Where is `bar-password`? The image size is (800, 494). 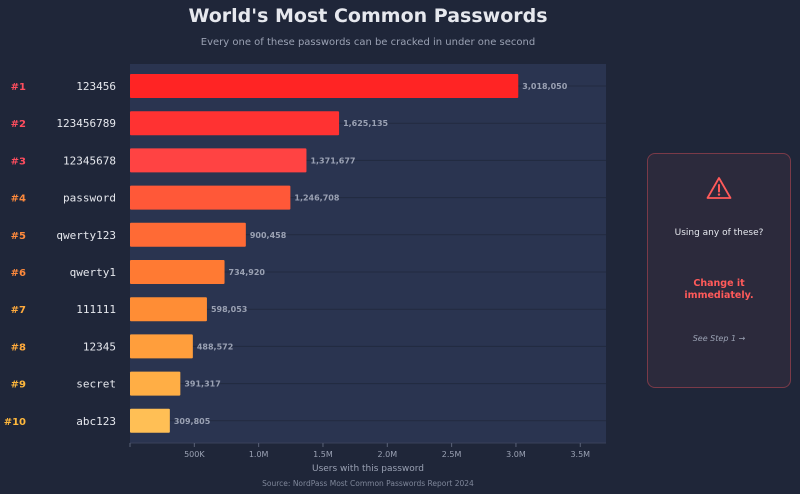
bar-password is located at coordinates (210, 197).